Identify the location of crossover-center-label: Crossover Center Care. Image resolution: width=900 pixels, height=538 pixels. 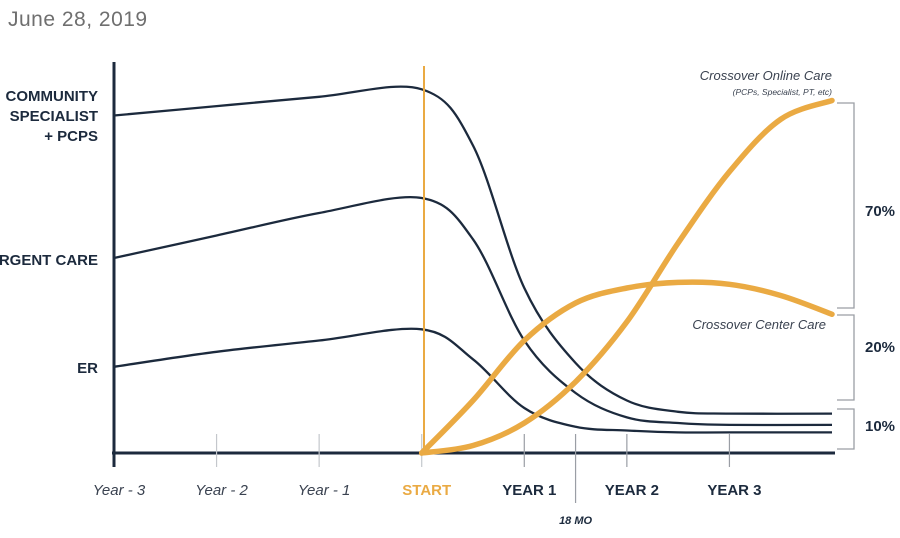
(759, 324).